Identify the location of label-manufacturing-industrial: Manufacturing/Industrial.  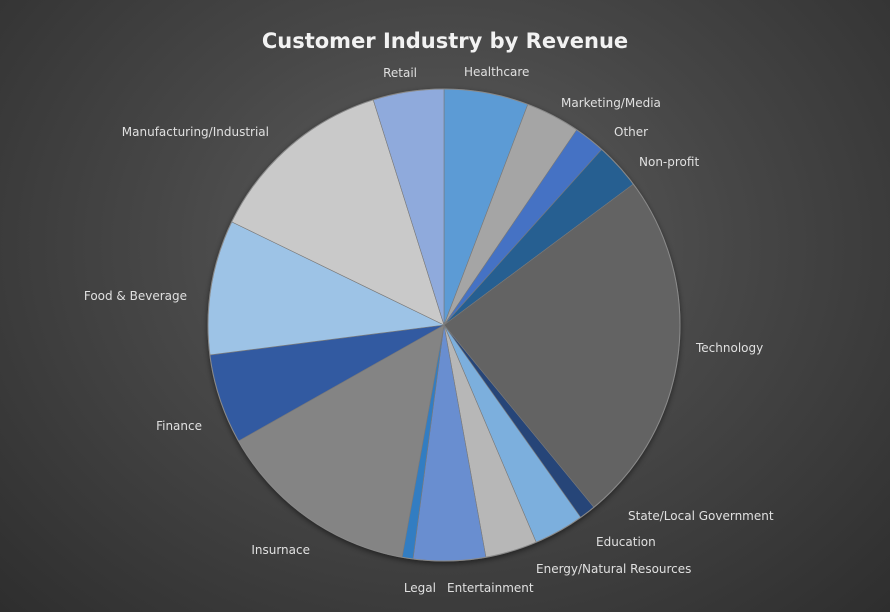
(195, 132).